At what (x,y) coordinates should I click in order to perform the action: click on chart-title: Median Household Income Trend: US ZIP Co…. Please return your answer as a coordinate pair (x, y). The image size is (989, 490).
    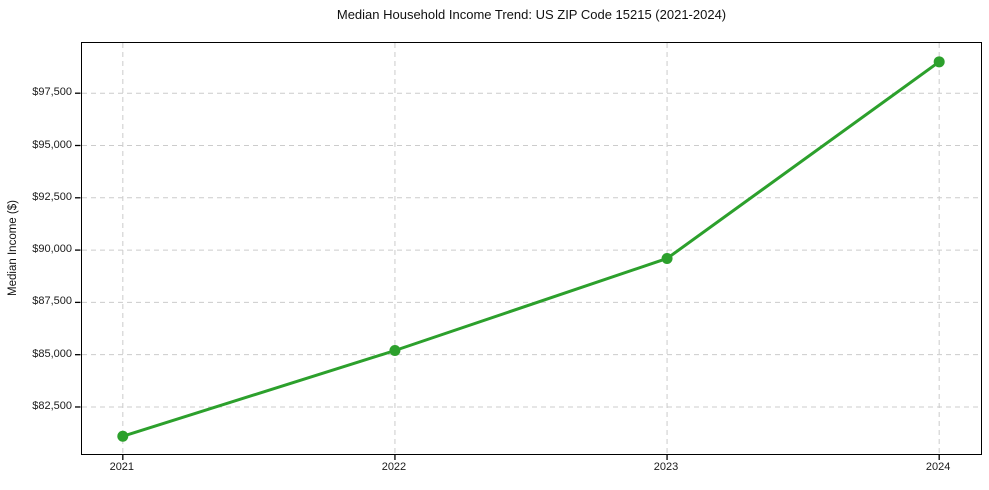
    Looking at the image, I should click on (531, 14).